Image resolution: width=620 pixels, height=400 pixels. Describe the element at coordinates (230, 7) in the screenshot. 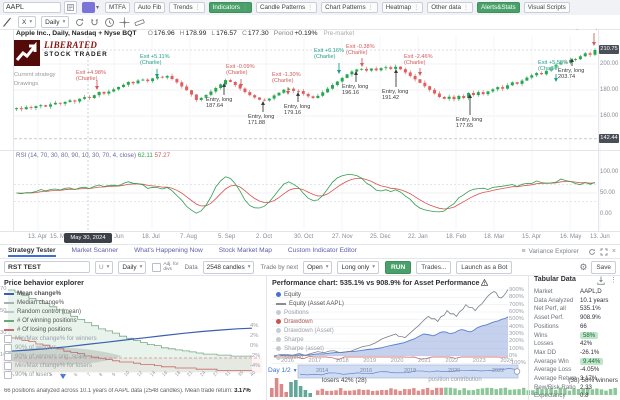

I see `toolbar-button-indicators: Indicators ⋮` at that location.